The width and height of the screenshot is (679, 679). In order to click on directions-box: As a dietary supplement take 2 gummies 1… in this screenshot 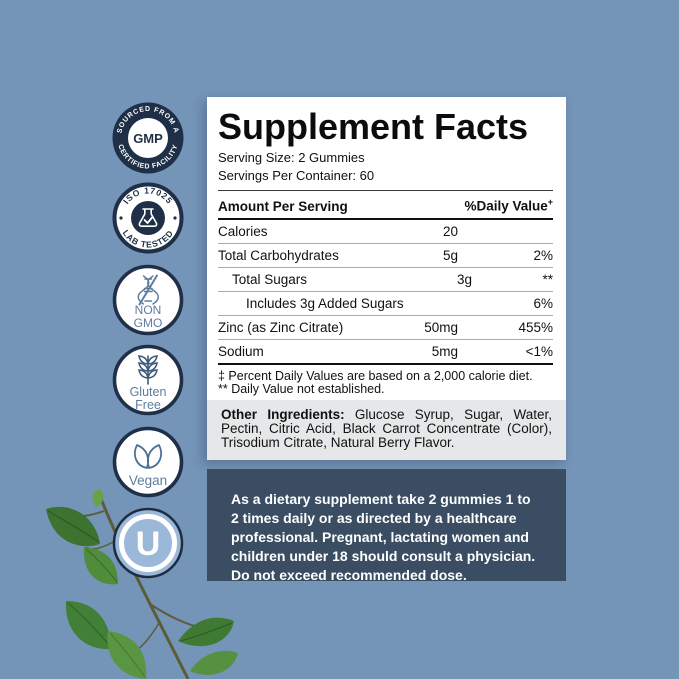, I will do `click(386, 526)`.